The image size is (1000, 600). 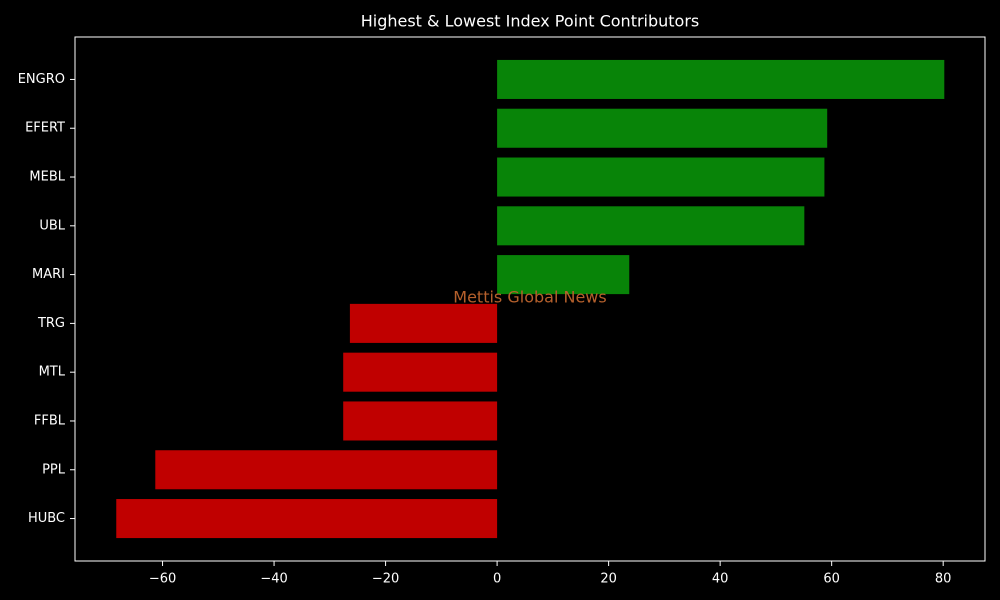 What do you see at coordinates (943, 579) in the screenshot?
I see `x-tick-label: 80` at bounding box center [943, 579].